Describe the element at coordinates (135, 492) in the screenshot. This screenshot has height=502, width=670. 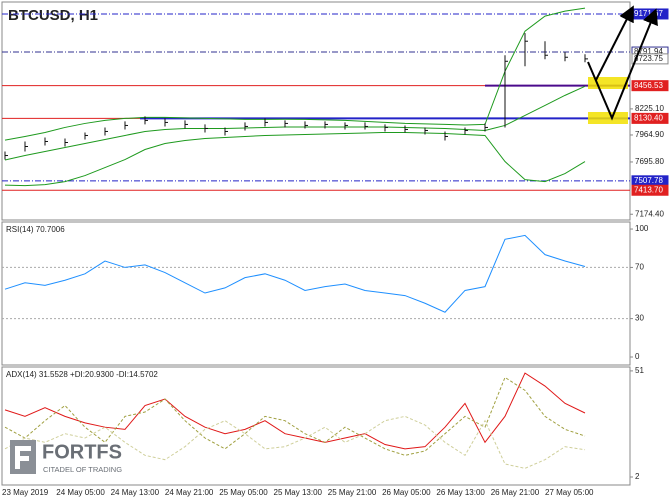
I see `x-tick-label: 24 May 13:00` at that location.